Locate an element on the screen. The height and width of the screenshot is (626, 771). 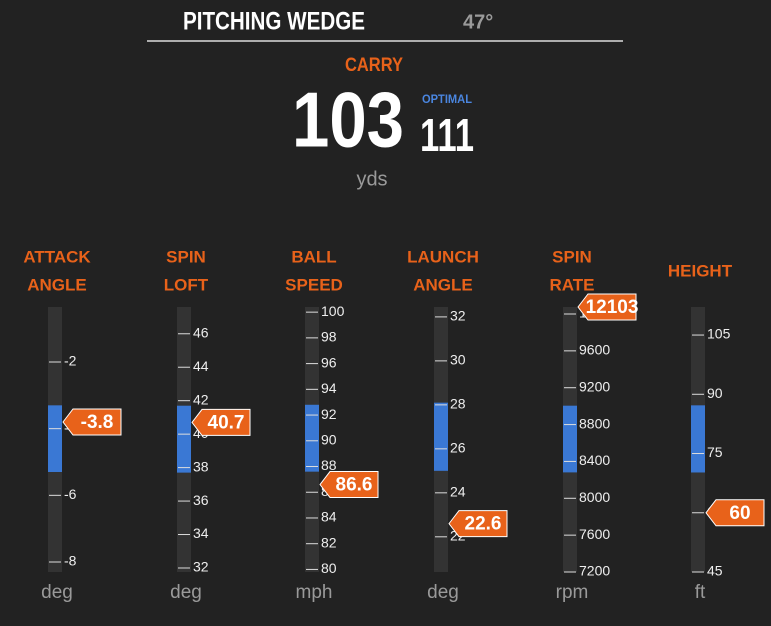
gauge-label: LAUNCH is located at coordinates (443, 256).